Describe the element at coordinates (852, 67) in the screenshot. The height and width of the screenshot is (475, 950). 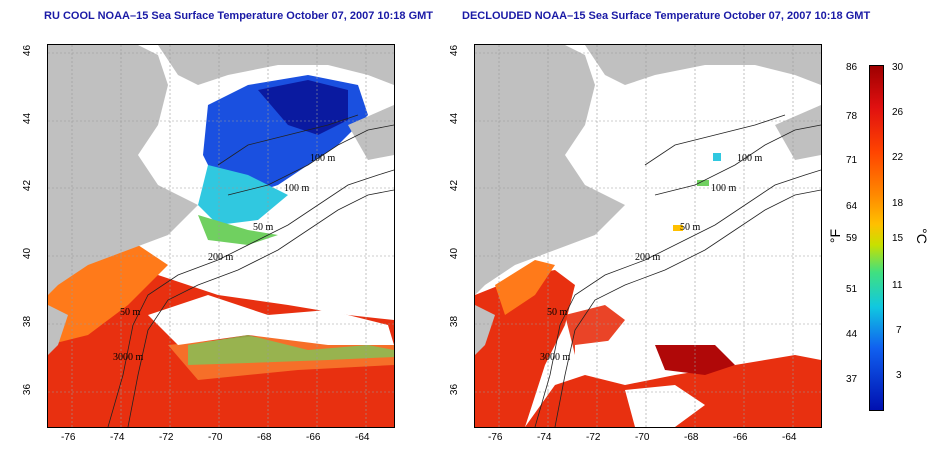
I see `f-tick: 86` at that location.